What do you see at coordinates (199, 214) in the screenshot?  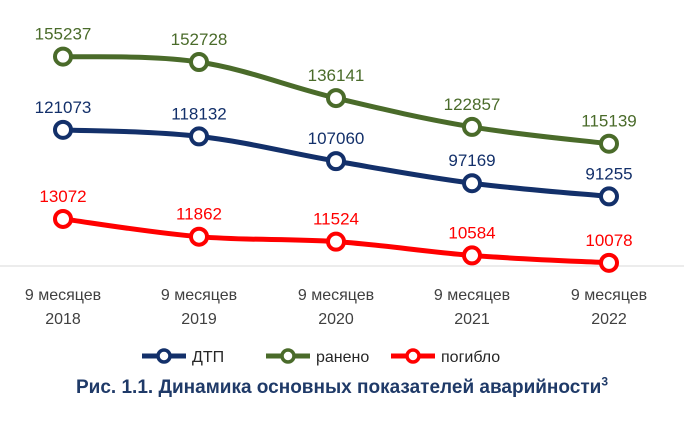 I see `data-label: 11862` at bounding box center [199, 214].